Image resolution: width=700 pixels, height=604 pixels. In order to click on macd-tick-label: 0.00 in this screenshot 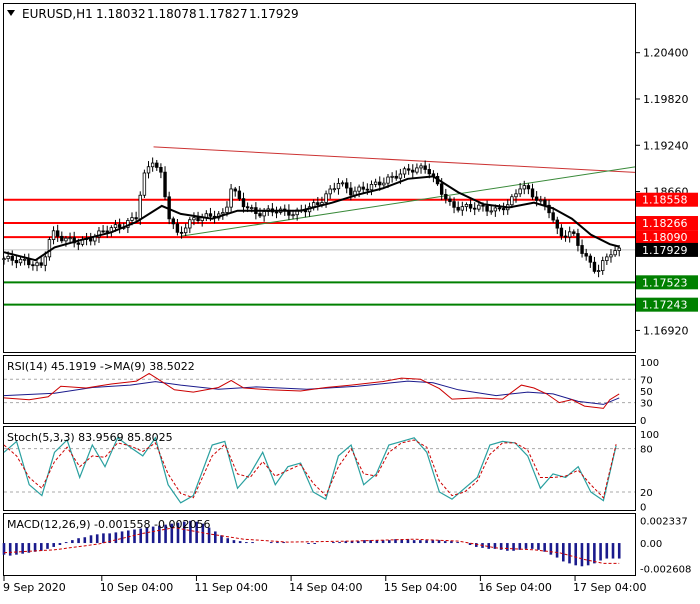, I will do `click(651, 544)`.